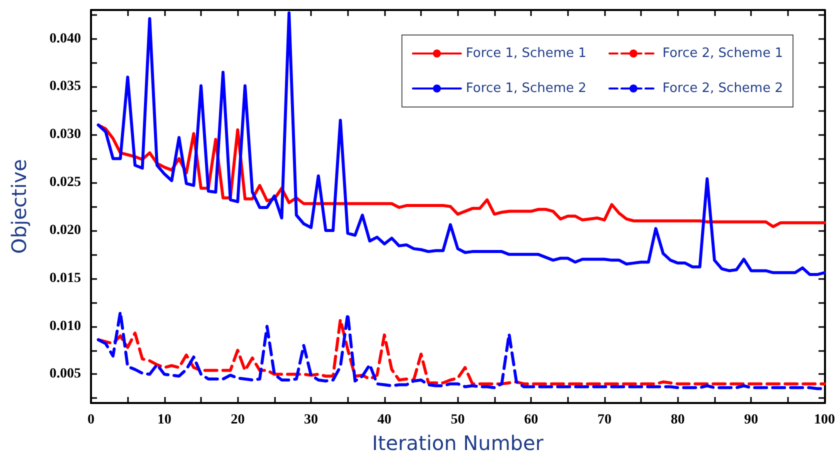  What do you see at coordinates (677, 420) in the screenshot?
I see `x-tick-label: 80` at bounding box center [677, 420].